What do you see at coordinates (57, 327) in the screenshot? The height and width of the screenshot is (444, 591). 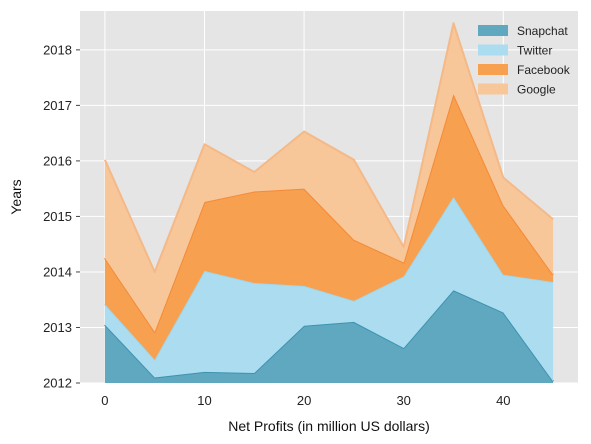 I see `y-tick-label: 2013` at bounding box center [57, 327].